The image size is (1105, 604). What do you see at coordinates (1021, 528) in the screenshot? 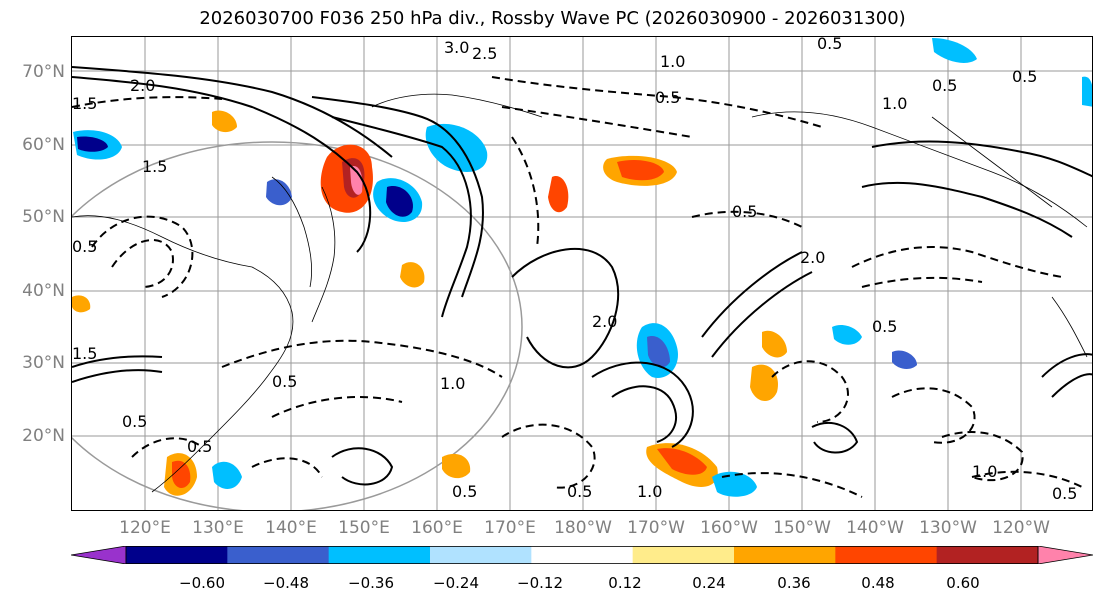
I see `lon-label-120w: 120°W` at bounding box center [1021, 528].